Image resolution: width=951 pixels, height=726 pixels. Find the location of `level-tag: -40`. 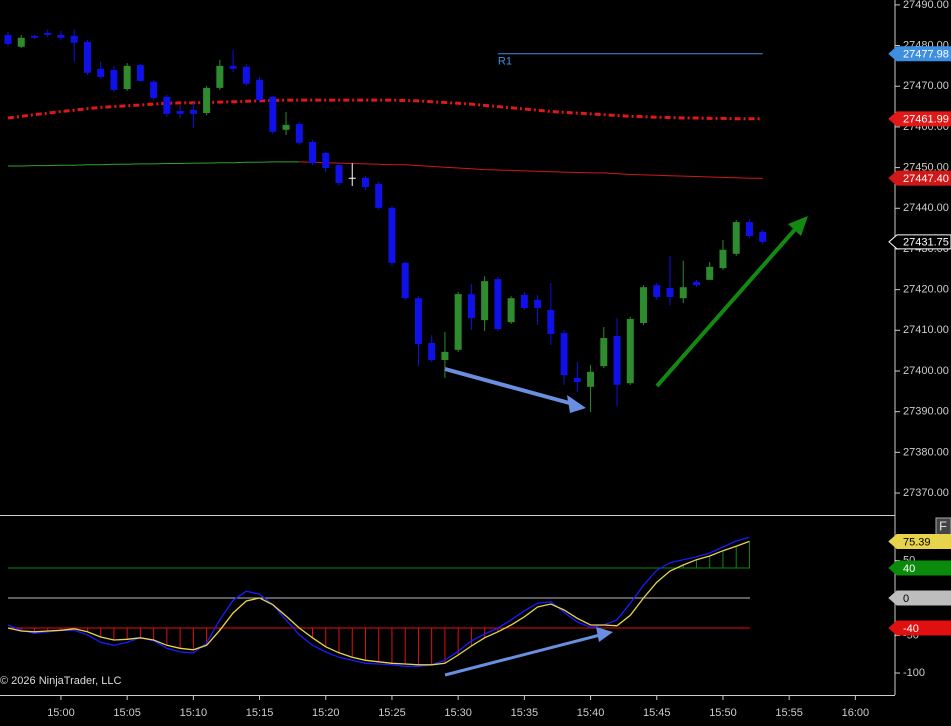

level-tag: -40 is located at coordinates (911, 629).